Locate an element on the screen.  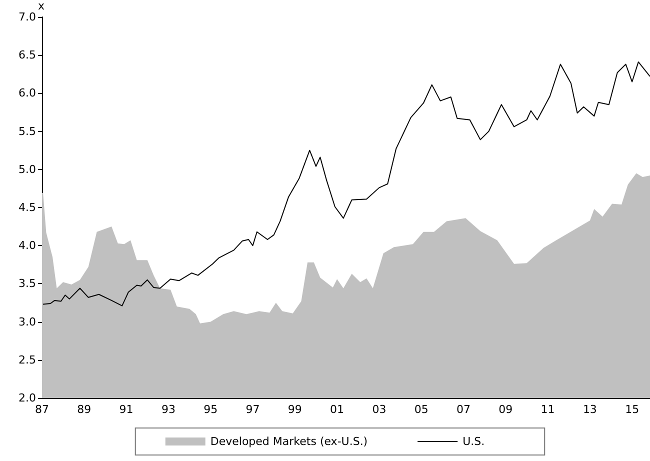
x-tick-label: 99 is located at coordinates (295, 409).